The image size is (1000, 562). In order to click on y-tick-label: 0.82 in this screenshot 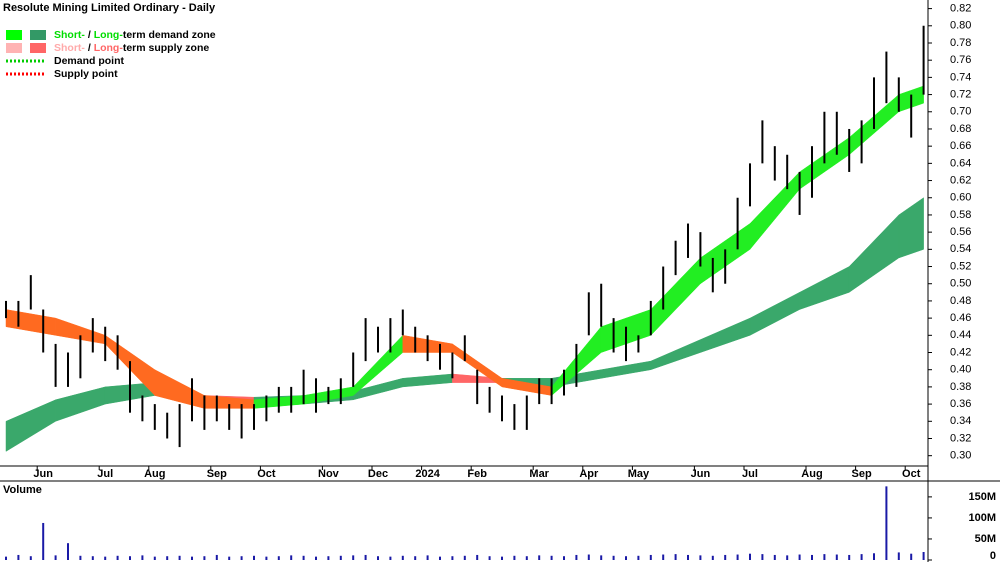, I will do `click(960, 9)`.